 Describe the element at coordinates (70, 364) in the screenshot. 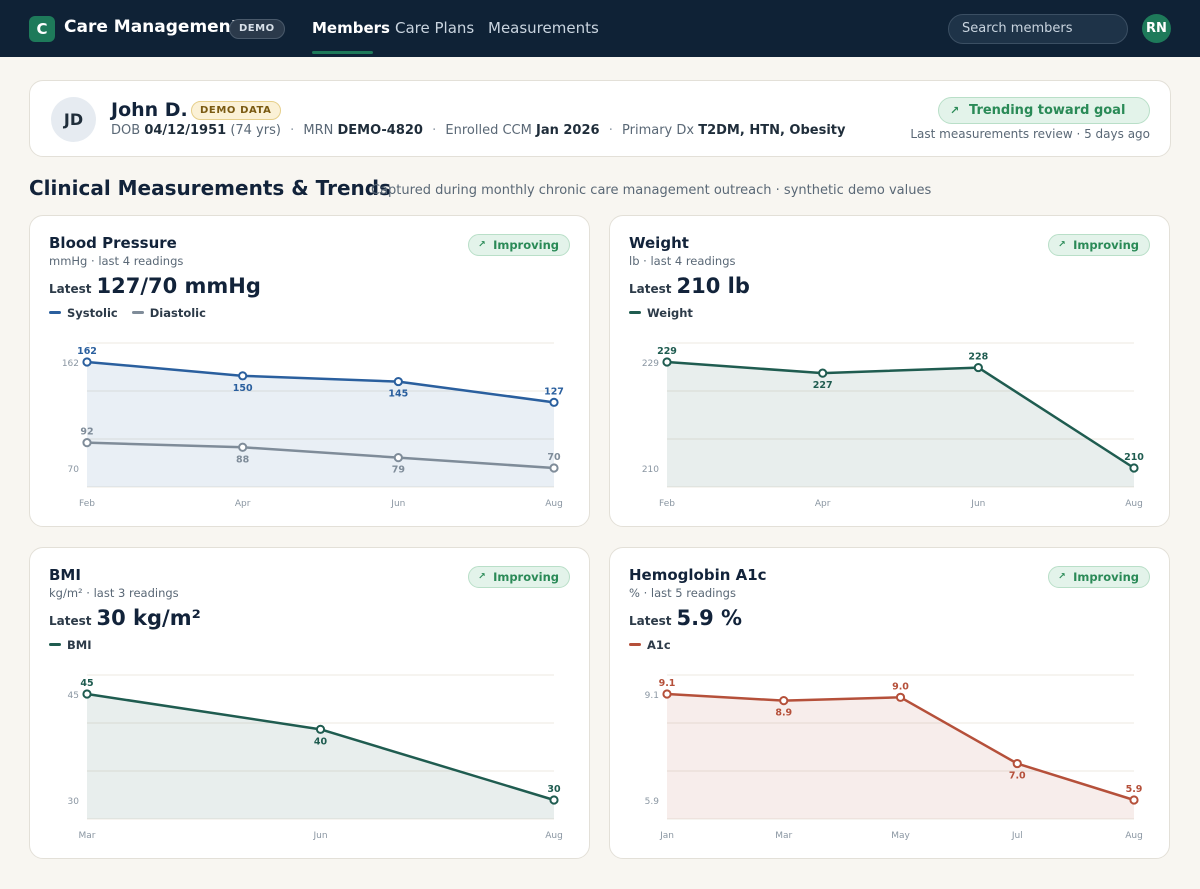

I see `y-tick-label: 162` at that location.